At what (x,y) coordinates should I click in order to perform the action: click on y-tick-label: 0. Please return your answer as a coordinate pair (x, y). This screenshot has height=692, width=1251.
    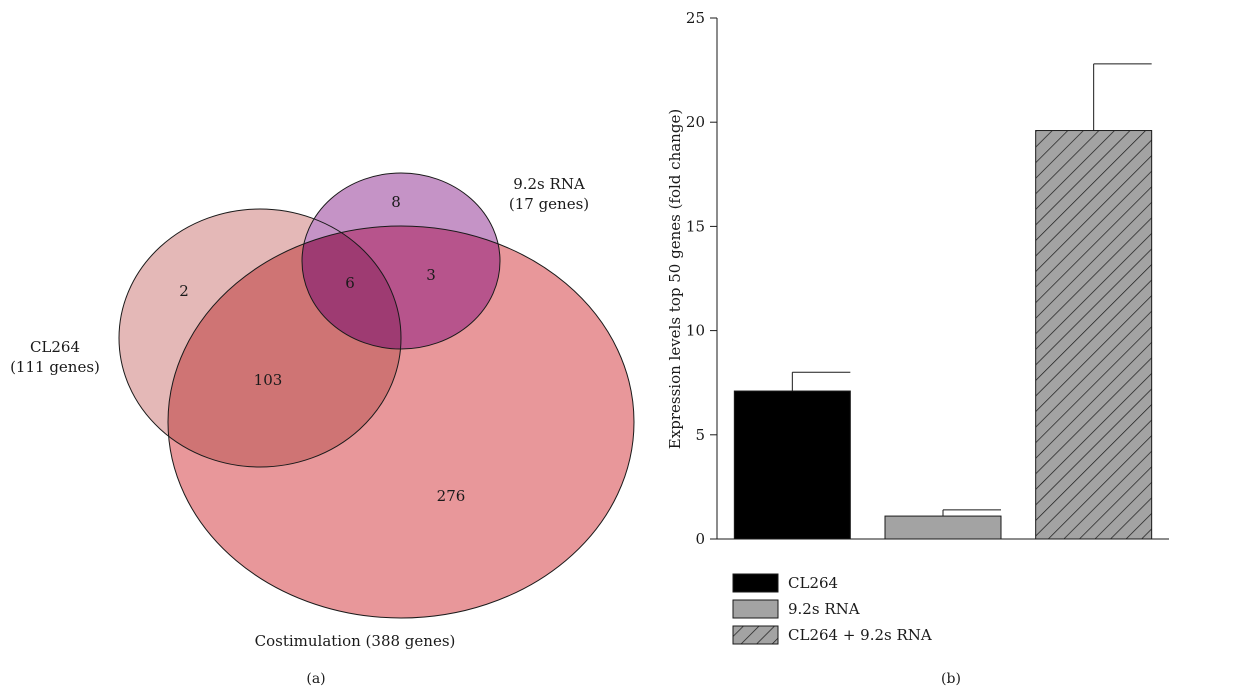
    Looking at the image, I should click on (700, 539).